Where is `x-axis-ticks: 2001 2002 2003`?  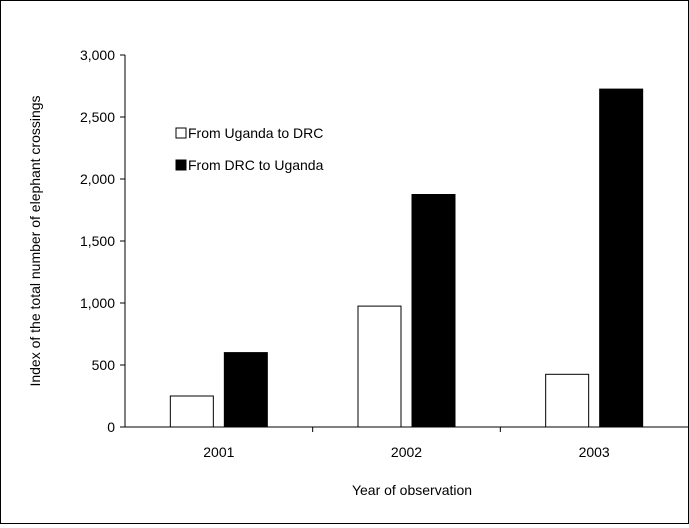
x-axis-ticks: 2001 2002 2003 is located at coordinates (406, 443).